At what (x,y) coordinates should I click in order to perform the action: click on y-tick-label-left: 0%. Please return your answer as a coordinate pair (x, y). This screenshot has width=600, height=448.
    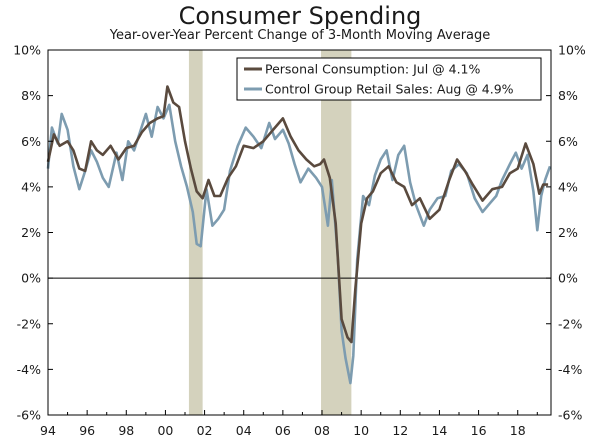
    Looking at the image, I should click on (31, 278).